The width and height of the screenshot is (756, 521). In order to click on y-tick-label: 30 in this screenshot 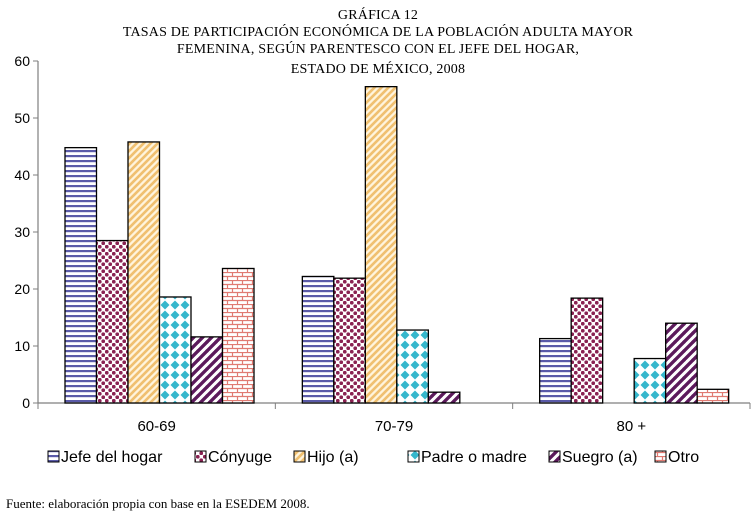, I will do `click(22, 232)`.